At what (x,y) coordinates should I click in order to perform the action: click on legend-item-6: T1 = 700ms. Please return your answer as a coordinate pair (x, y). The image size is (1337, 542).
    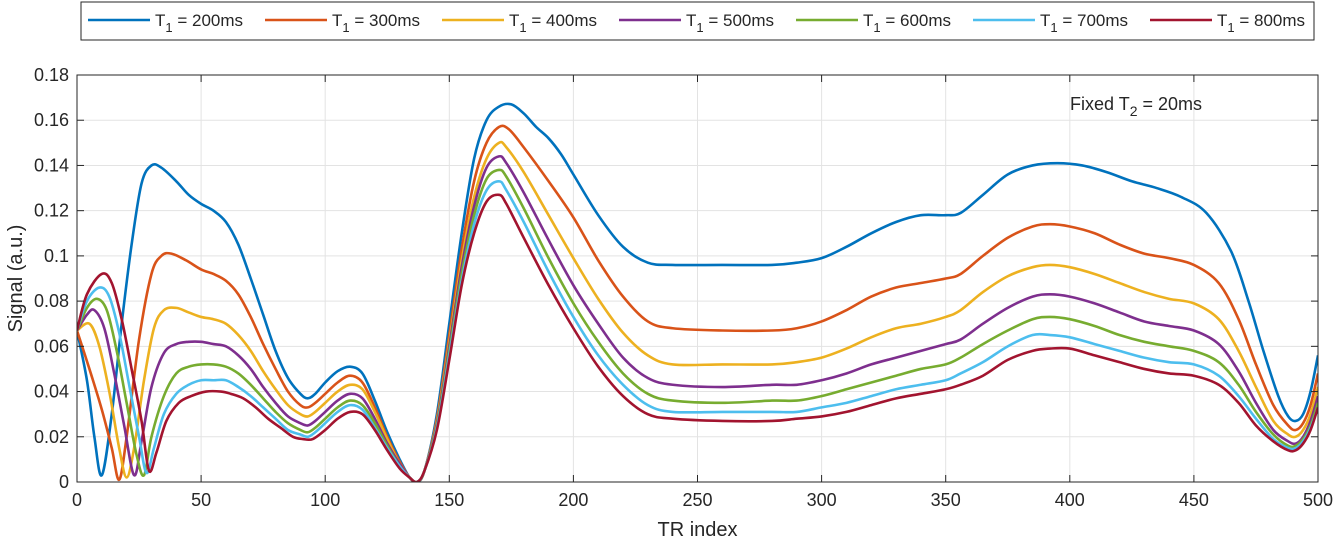
    Looking at the image, I should click on (1050, 23).